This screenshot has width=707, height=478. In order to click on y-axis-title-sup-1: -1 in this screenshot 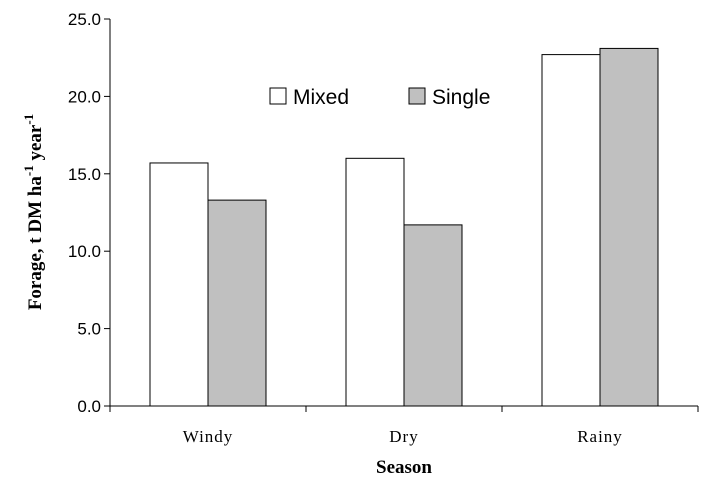, I will do `click(28, 170)`.